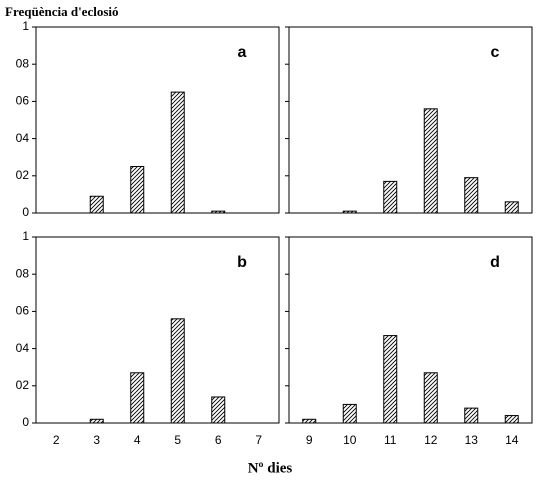 The height and width of the screenshot is (485, 542). Describe the element at coordinates (56, 440) in the screenshot. I see `x-tick-label: 2` at that location.